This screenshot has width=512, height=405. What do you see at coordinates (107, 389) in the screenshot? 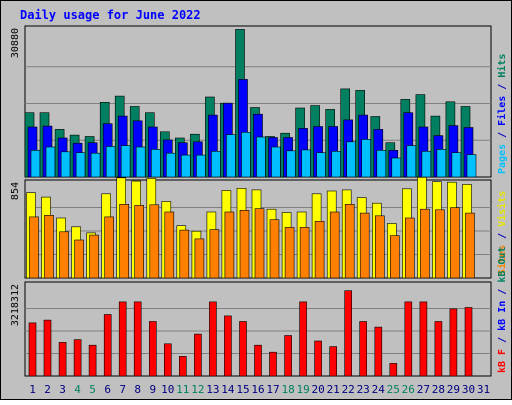
I see `day-label-6: 6` at bounding box center [107, 389].